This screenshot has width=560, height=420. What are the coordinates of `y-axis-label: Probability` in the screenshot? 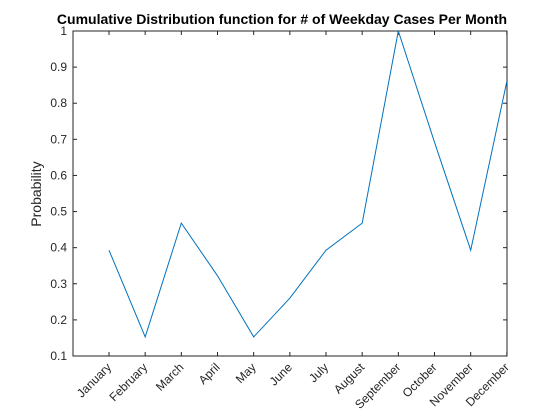 It's located at (36, 193).